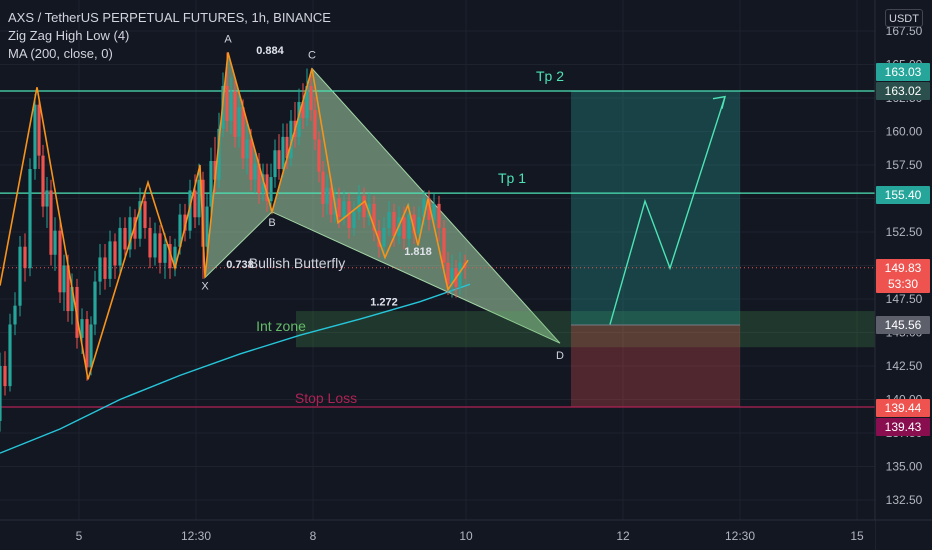 The height and width of the screenshot is (550, 932). What do you see at coordinates (904, 467) in the screenshot?
I see `y-tick-label: 135.00` at bounding box center [904, 467].